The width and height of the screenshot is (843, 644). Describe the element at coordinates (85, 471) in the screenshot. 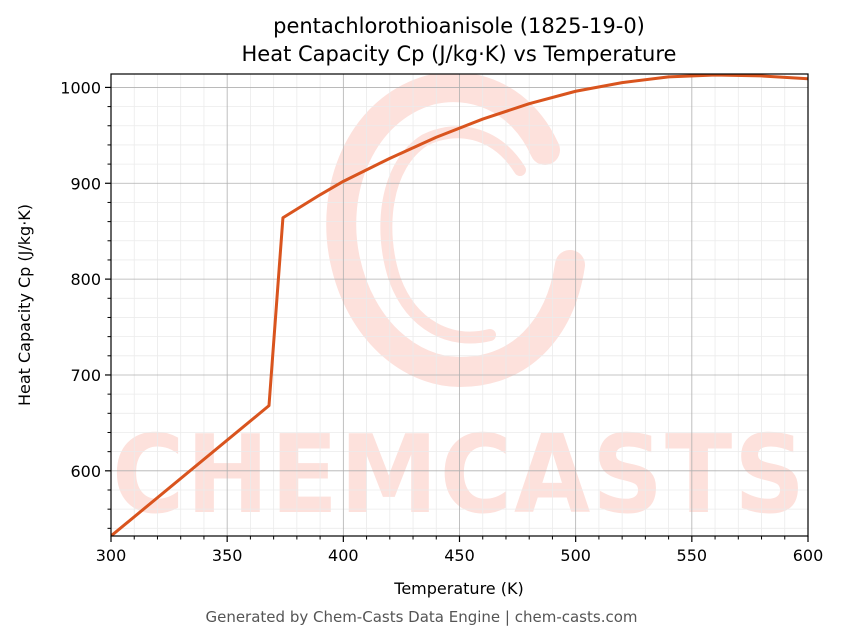

I see `y-tick-label: 600` at that location.